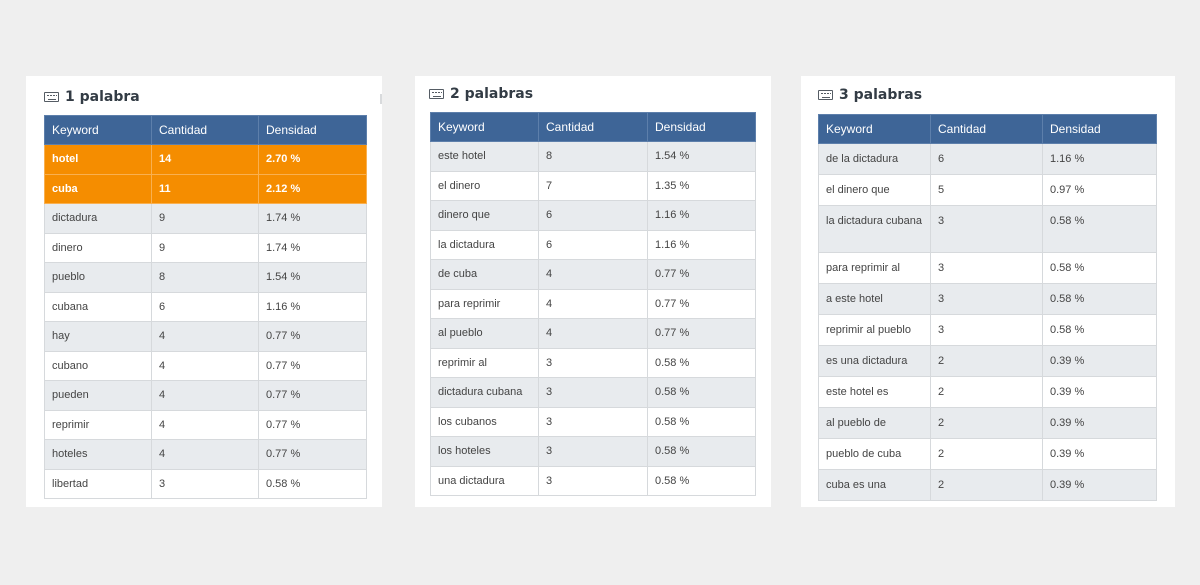  Describe the element at coordinates (205, 277) in the screenshot. I see `count-cell: 8` at that location.